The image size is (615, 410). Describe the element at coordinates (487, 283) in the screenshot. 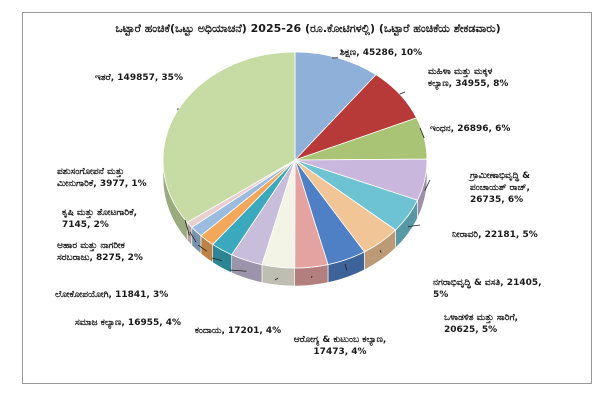

I see `data-label-5-line-0: ನಗರಾಭಿವೃದ್ಧಿ & ವಸತಿ, 21405,` at that location.